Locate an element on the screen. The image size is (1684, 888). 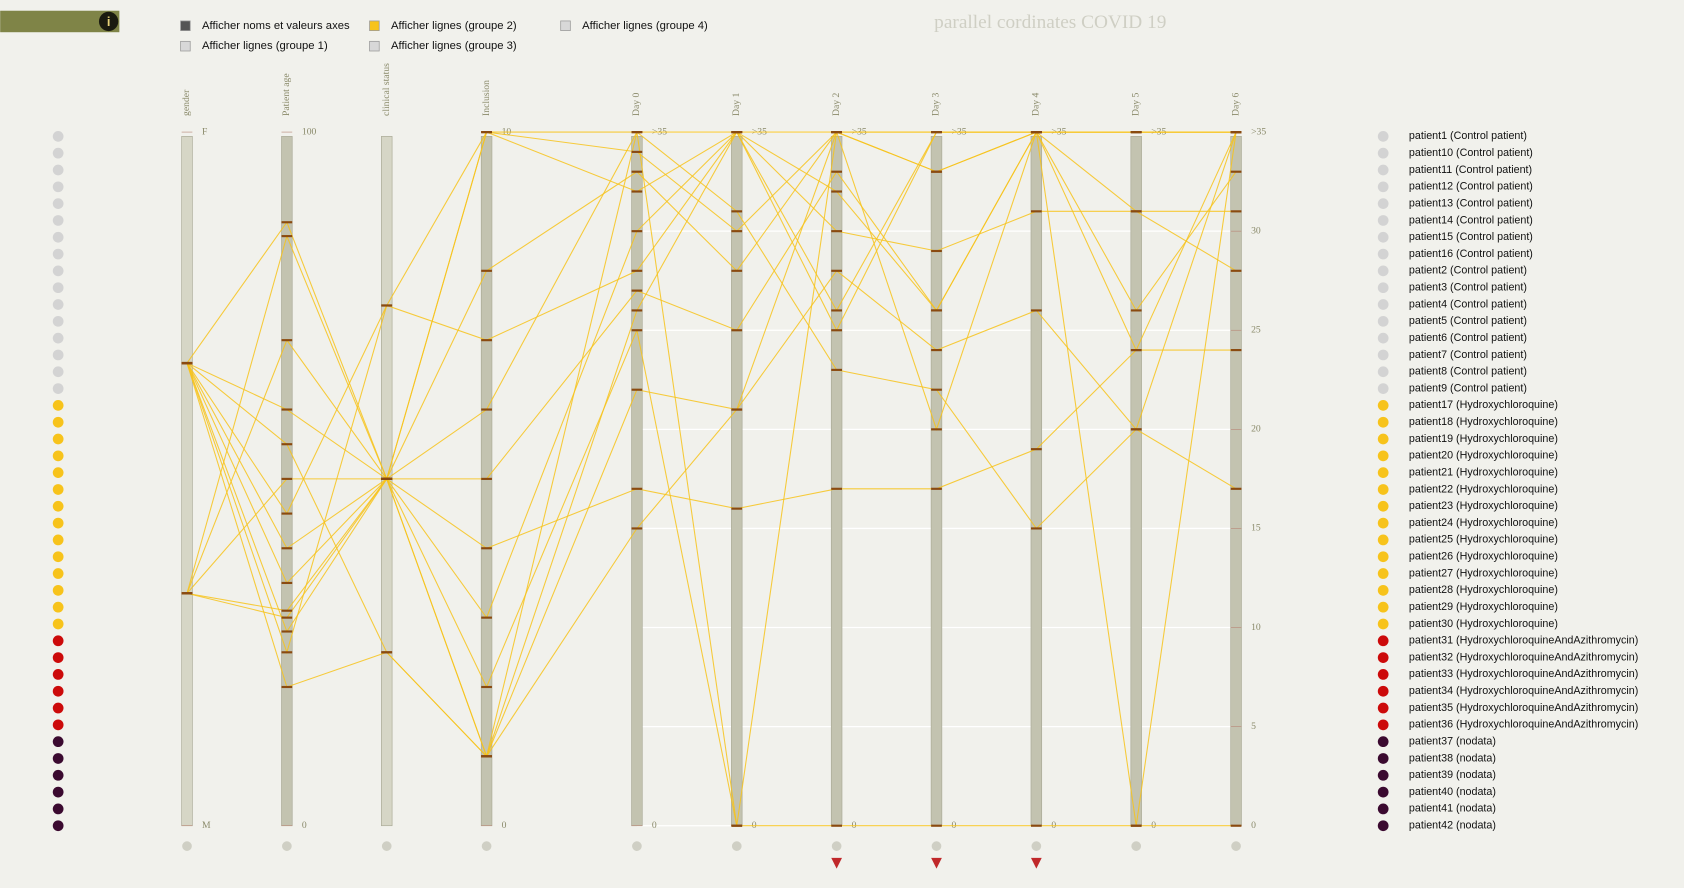
patient-label: patient25 (Hydroxychloroquine) is located at coordinates (1483, 540).